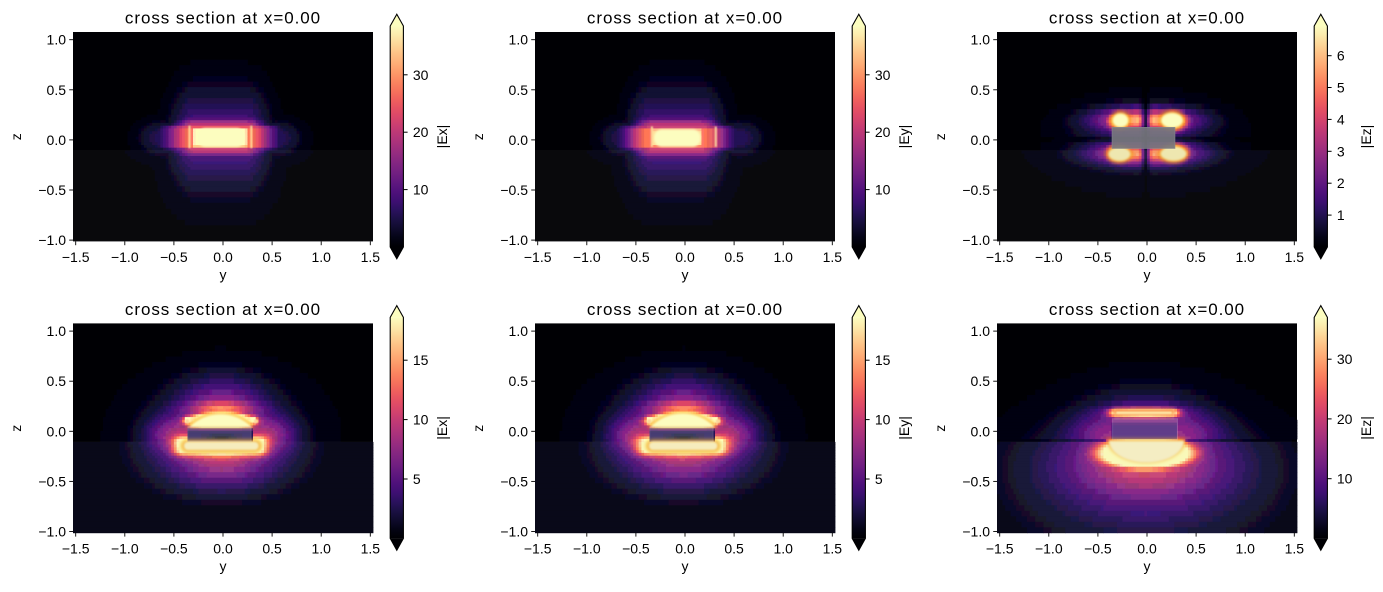 Image resolution: width=1383 pixels, height=592 pixels. Describe the element at coordinates (1341, 151) in the screenshot. I see `svg-text: 3` at that location.